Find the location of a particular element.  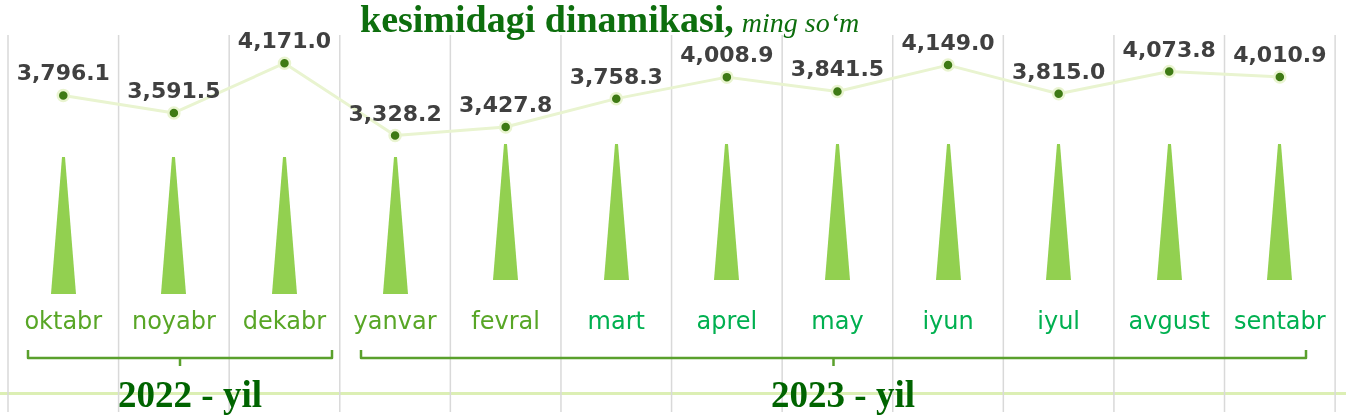

data-label: 4,008.9 is located at coordinates (727, 55).